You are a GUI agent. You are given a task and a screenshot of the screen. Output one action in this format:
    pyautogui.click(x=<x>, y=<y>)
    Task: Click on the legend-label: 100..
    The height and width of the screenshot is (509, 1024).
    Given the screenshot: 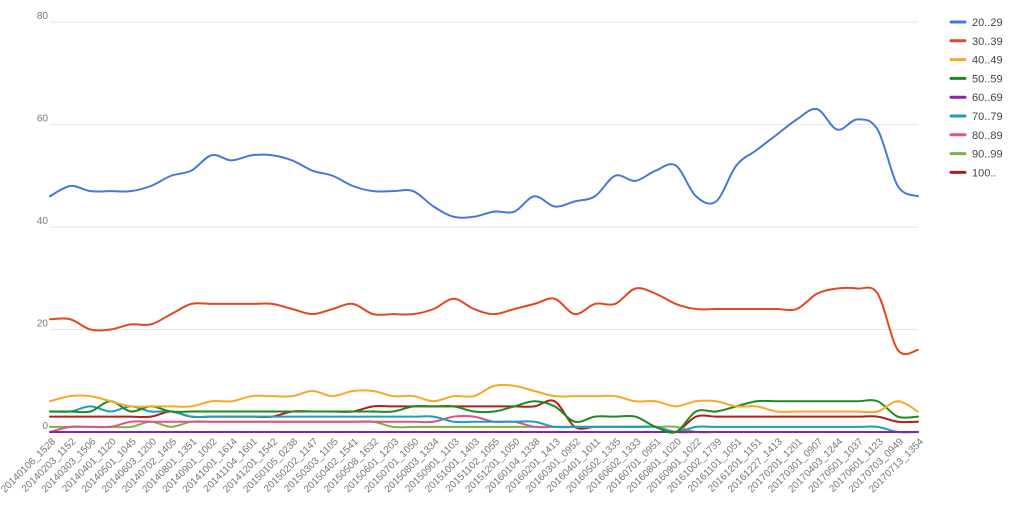 What is the action you would take?
    pyautogui.click(x=984, y=173)
    